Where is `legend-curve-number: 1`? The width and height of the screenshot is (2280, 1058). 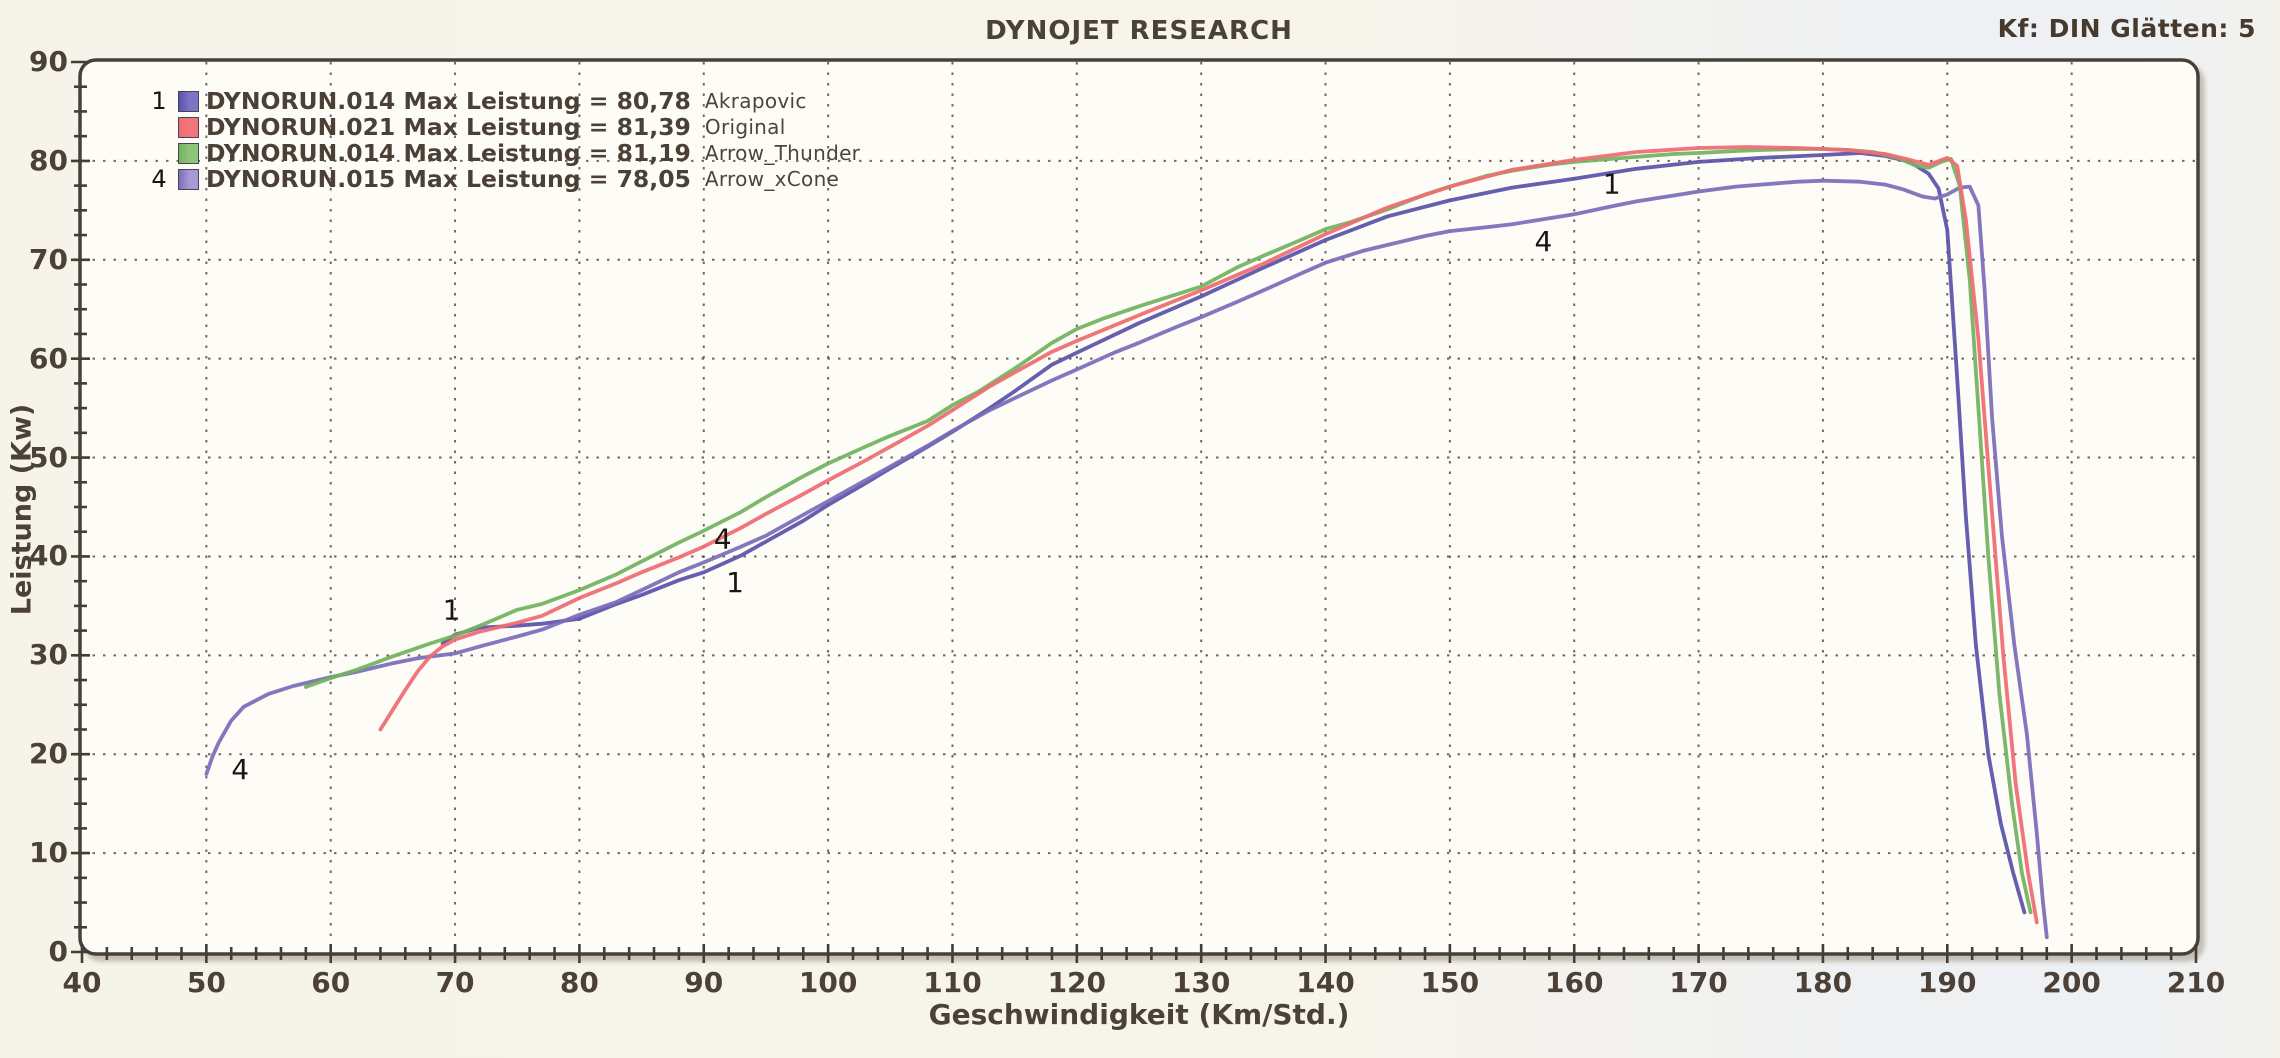 legend-curve-number: 1 is located at coordinates (159, 101).